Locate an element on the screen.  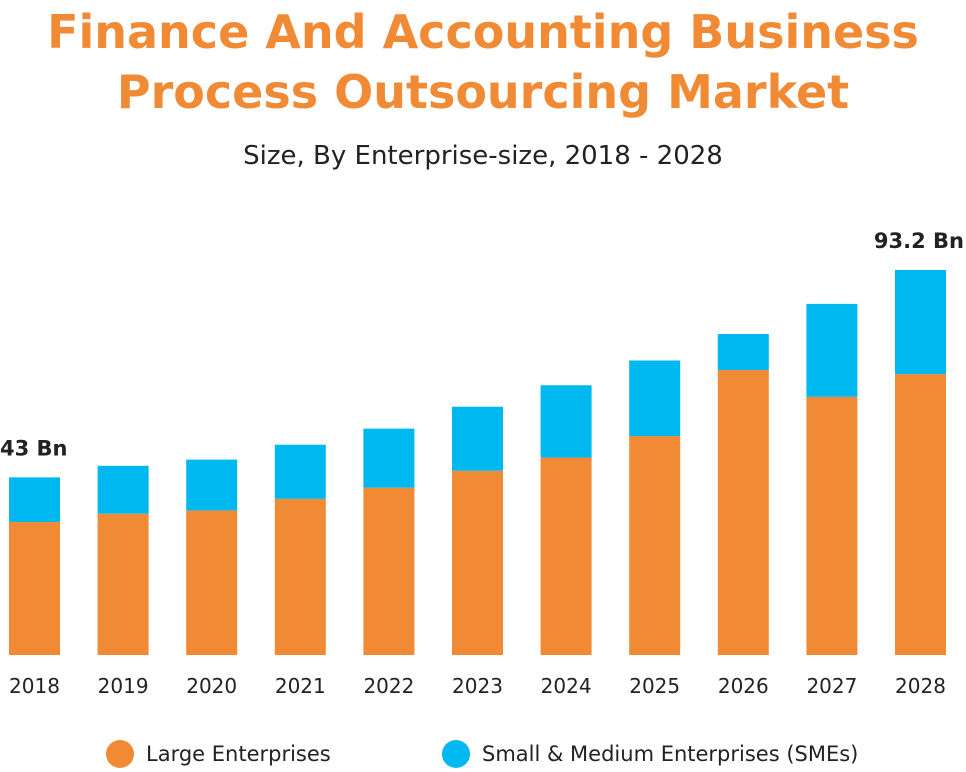
bar-2021-small-medium-enterprises-smes is located at coordinates (300, 471).